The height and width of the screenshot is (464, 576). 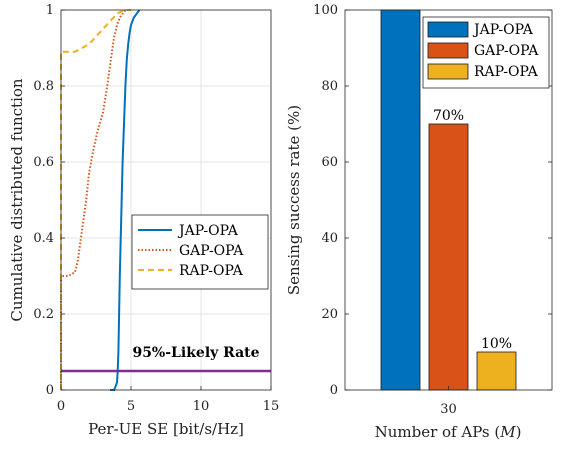 What do you see at coordinates (50, 10) in the screenshot?
I see `cdf-y-tick-label: 1` at bounding box center [50, 10].